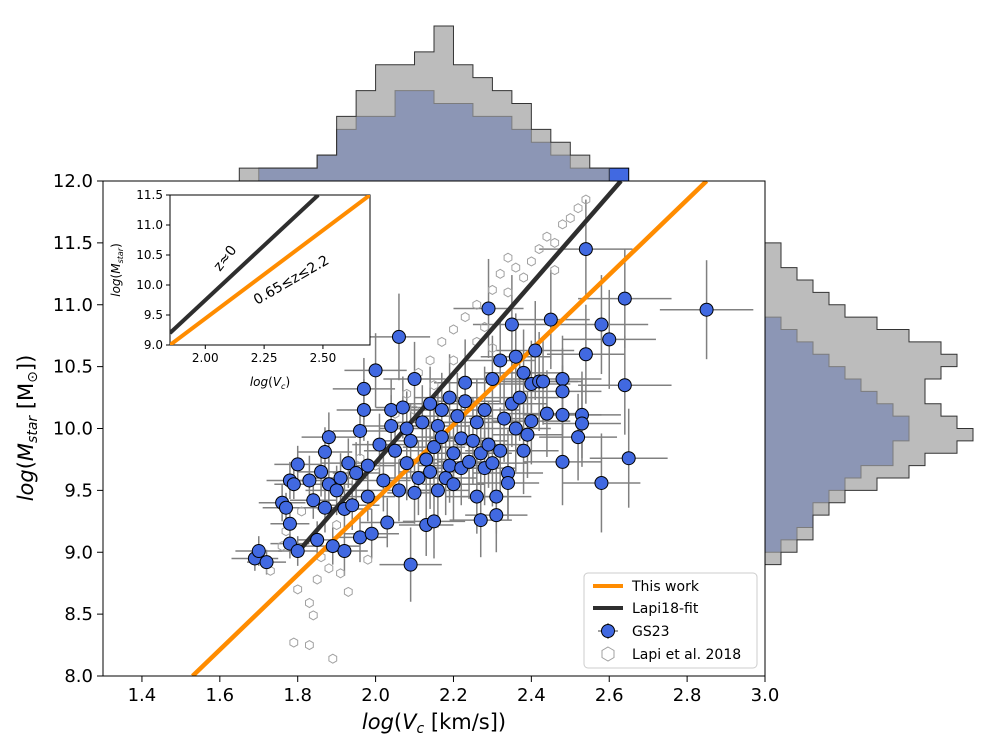 The width and height of the screenshot is (1000, 750). Describe the element at coordinates (78, 429) in the screenshot. I see `y-axis-ticks: 8.0 8.5 9.0 9.5 10.0 10.5 11.0 11.5 12.0` at that location.